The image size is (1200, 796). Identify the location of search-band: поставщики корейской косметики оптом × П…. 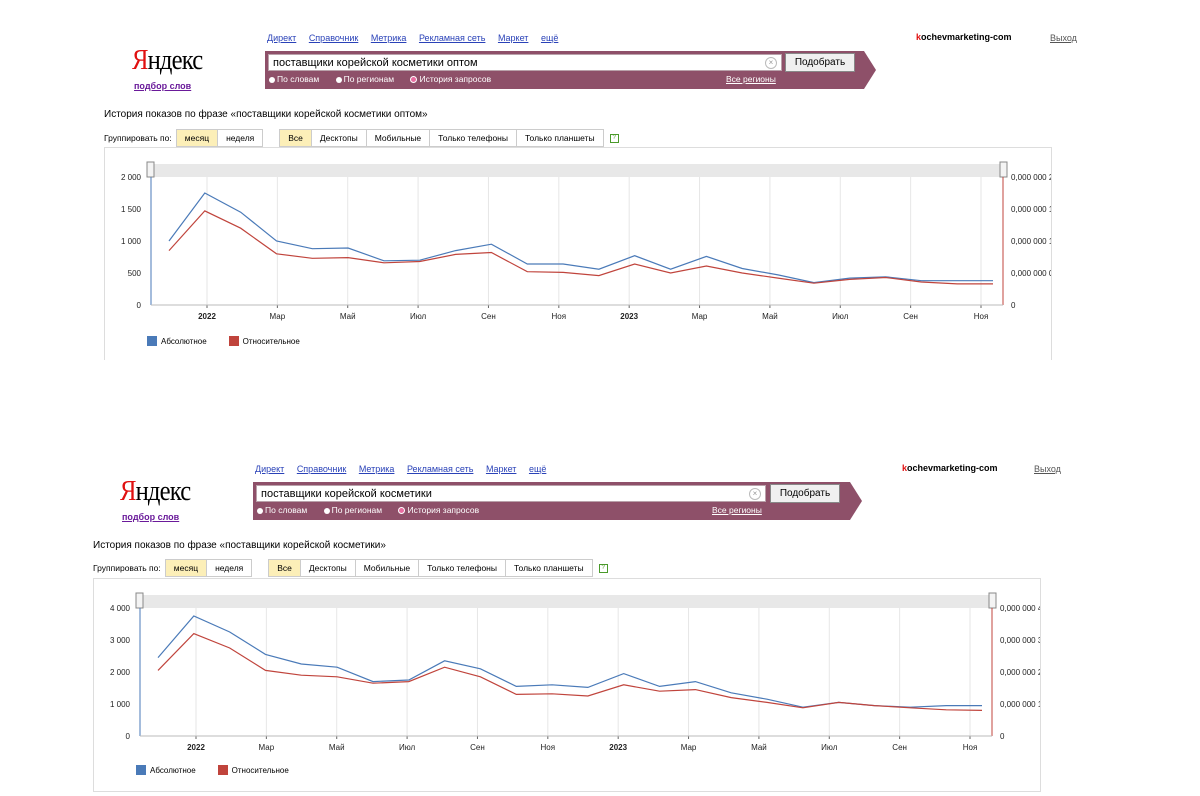
(570, 70).